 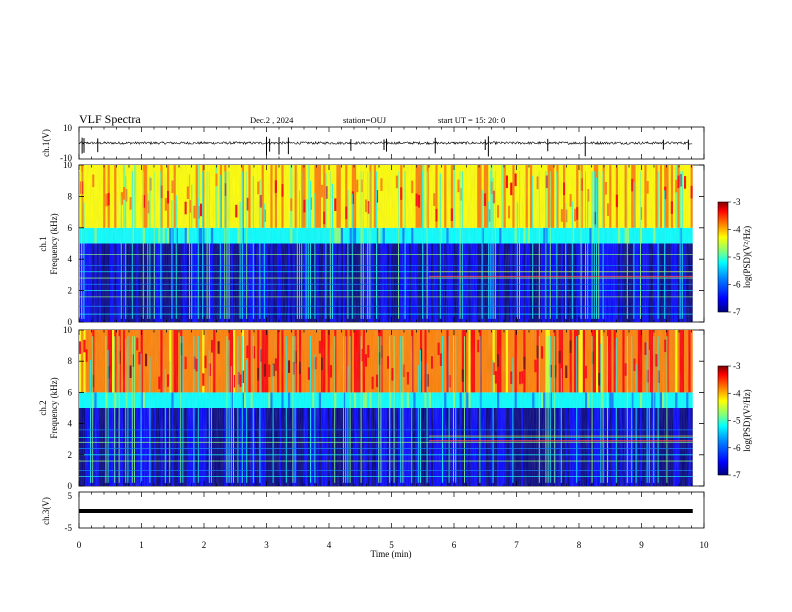 What do you see at coordinates (471, 120) in the screenshot?
I see `start-time-label: start UT = 15: 20: 0` at bounding box center [471, 120].